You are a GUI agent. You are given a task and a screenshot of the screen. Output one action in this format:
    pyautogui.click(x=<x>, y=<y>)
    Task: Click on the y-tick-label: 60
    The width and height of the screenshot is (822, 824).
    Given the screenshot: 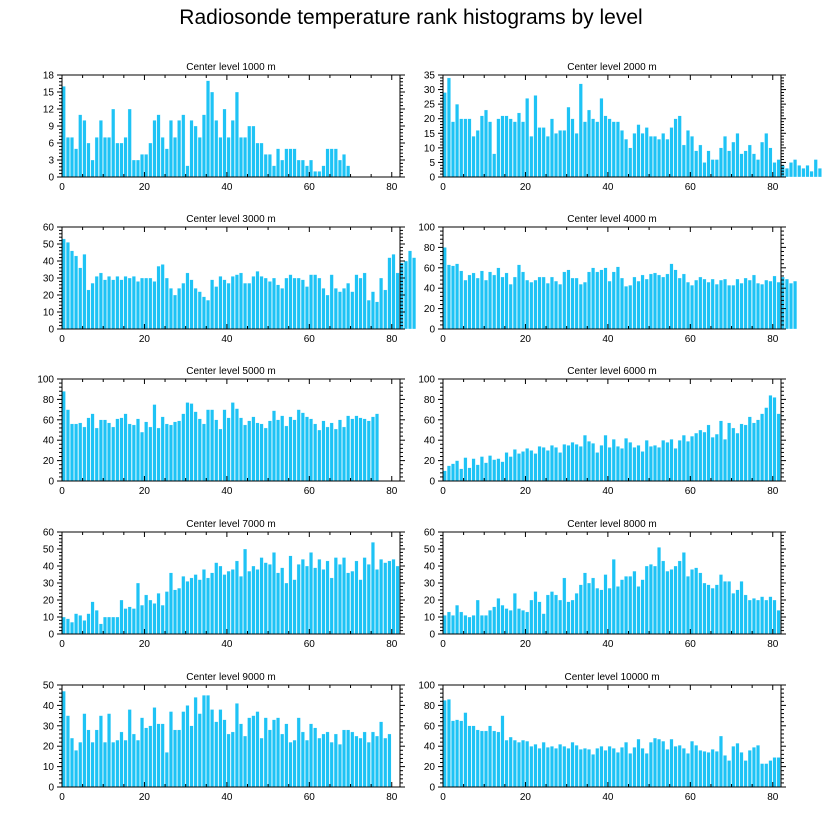 What is the action you would take?
    pyautogui.click(x=430, y=726)
    